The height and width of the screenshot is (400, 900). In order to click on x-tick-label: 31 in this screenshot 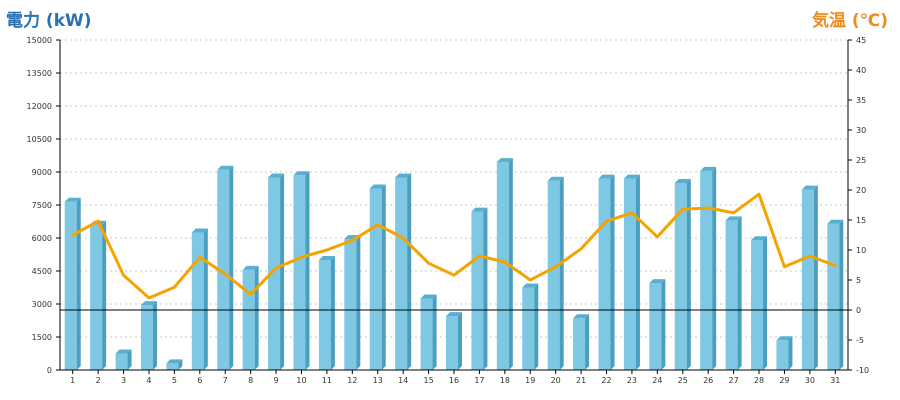, I will do `click(835, 380)`.